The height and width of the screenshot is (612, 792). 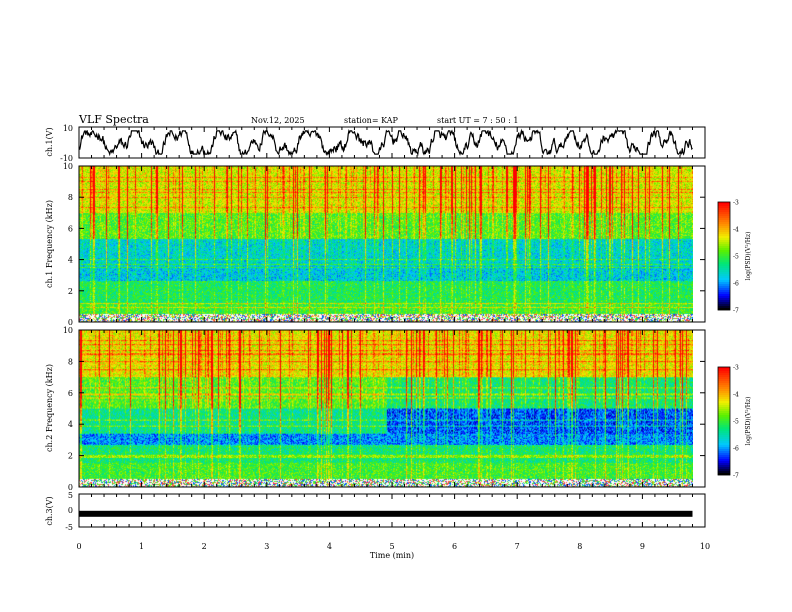 What do you see at coordinates (70, 291) in the screenshot?
I see `ch1-spec-ytick-2: 2` at bounding box center [70, 291].